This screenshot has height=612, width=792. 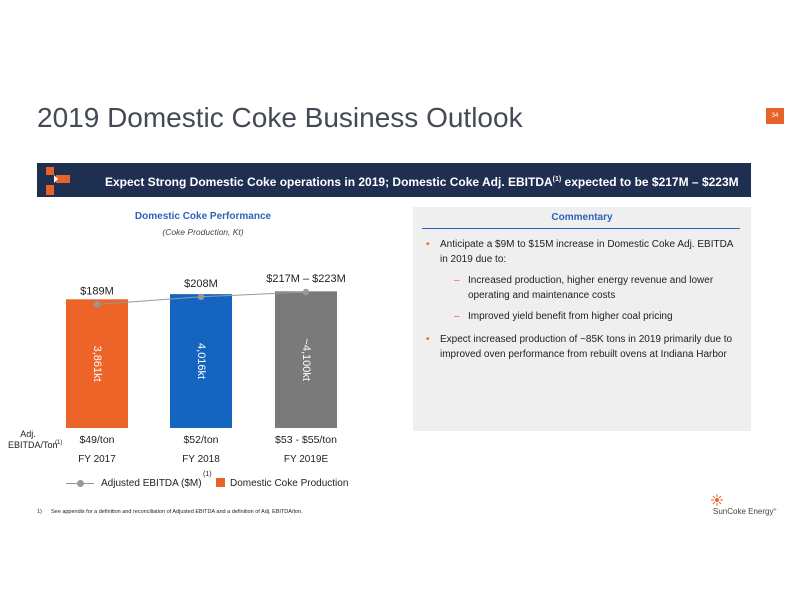 I want to click on per-ton-value-1: $49/ton, so click(x=96, y=440).